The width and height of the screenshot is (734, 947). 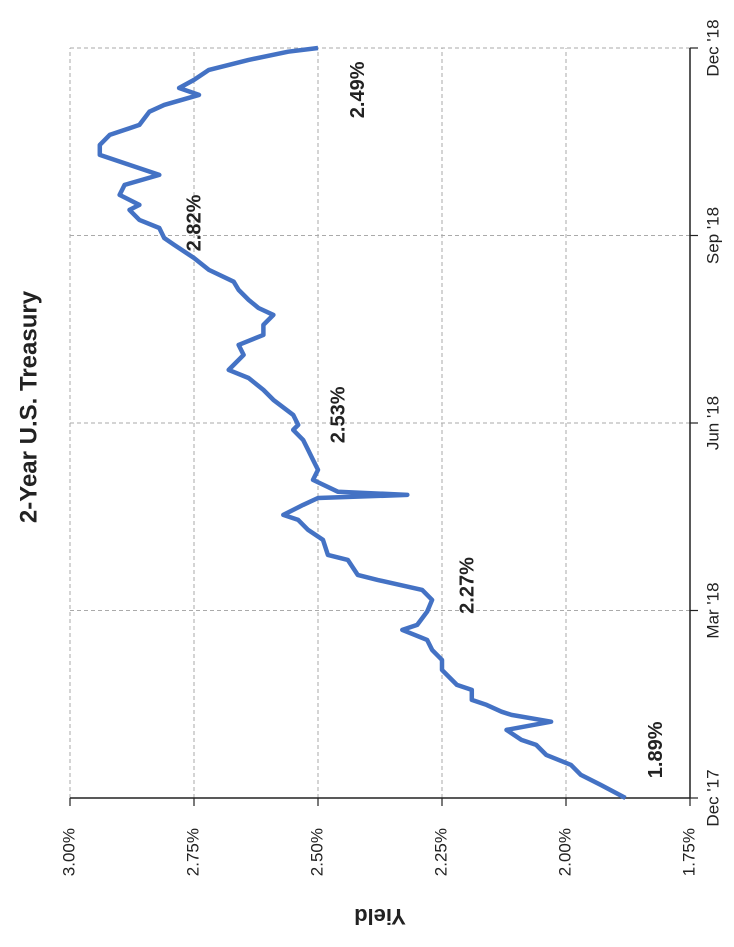 I want to click on x-tick-label: Jun '18, so click(x=712, y=423).